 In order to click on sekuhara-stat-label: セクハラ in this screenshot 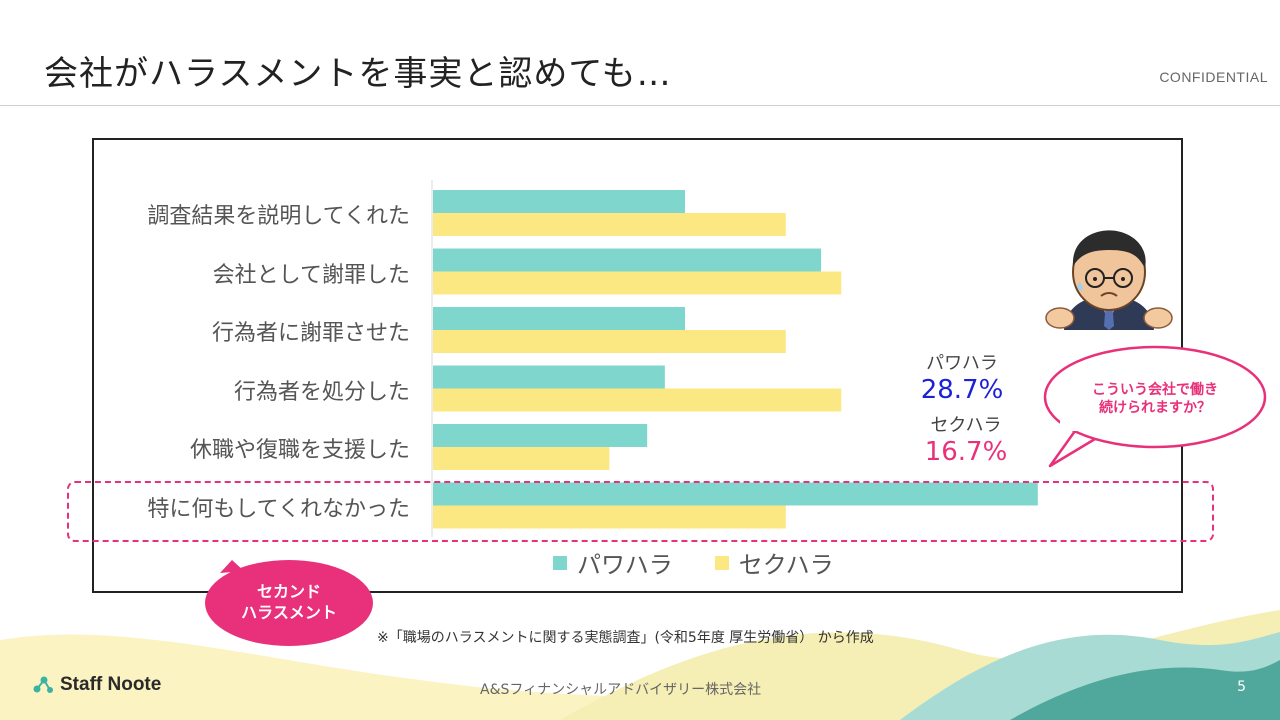, I will do `click(966, 425)`.